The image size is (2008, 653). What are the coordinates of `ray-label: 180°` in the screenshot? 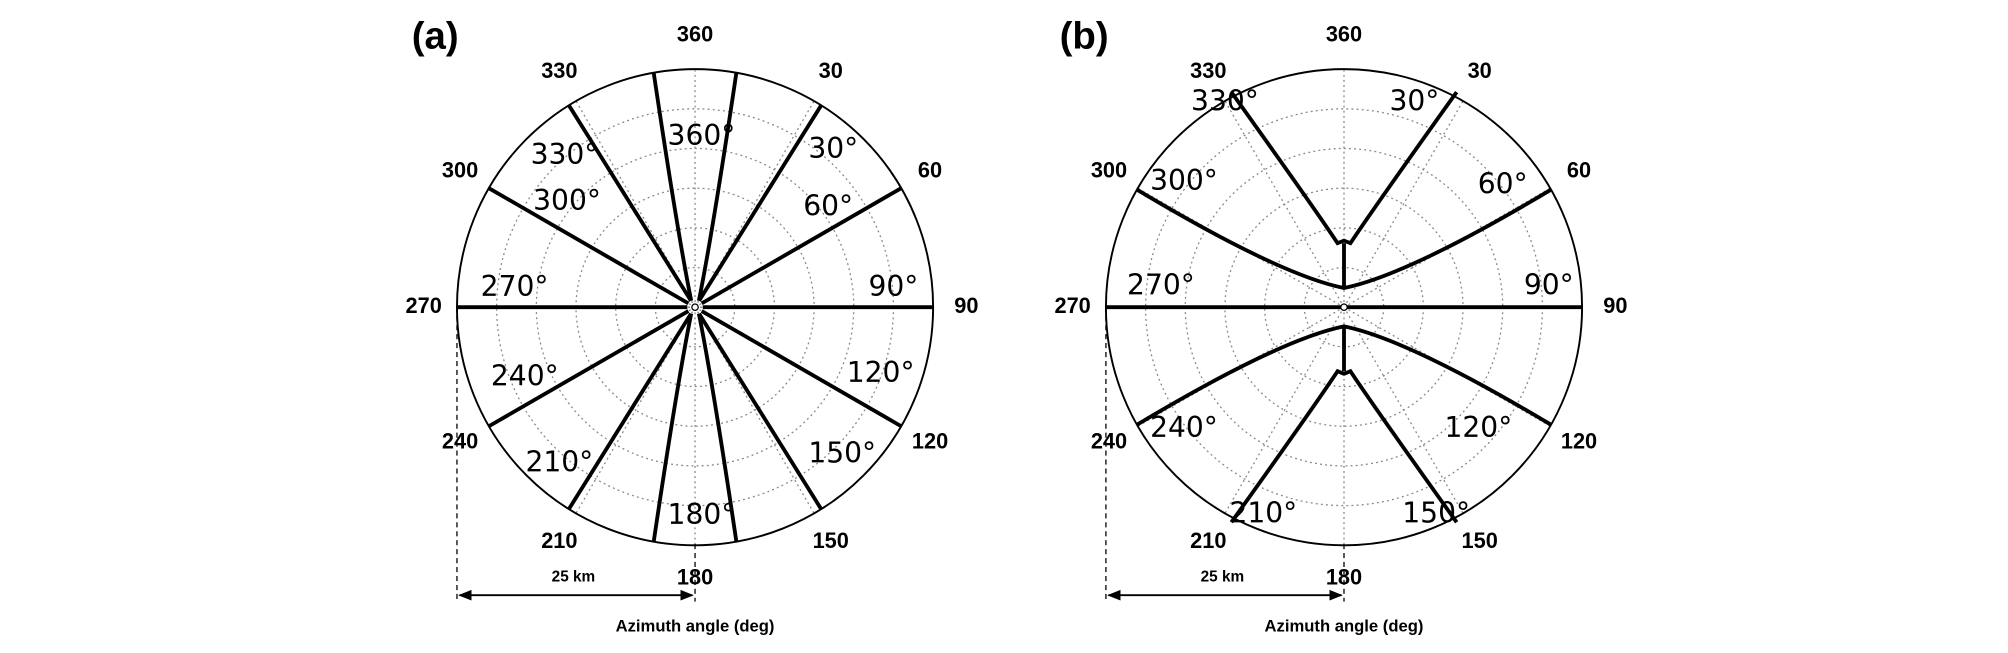 It's located at (702, 514).